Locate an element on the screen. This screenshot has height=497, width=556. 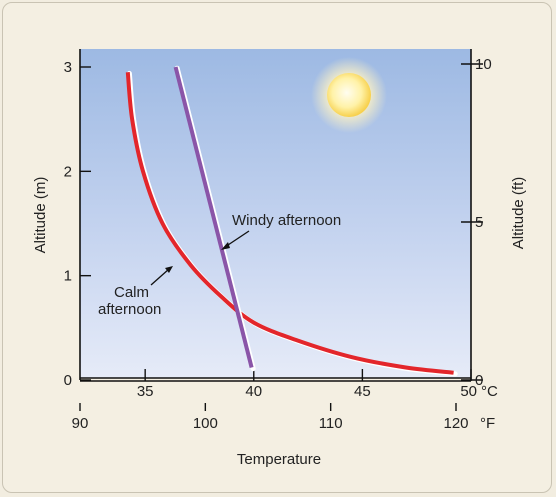
calm-annotation-label-line2: afternoon is located at coordinates (129, 309).